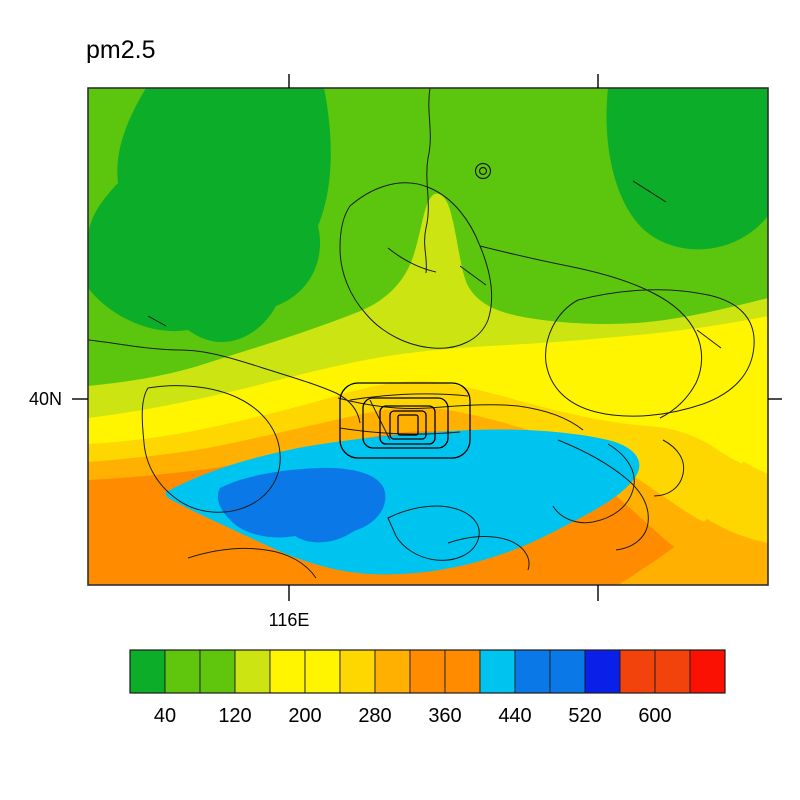 The width and height of the screenshot is (800, 800). I want to click on fill-blue-core, so click(301, 505).